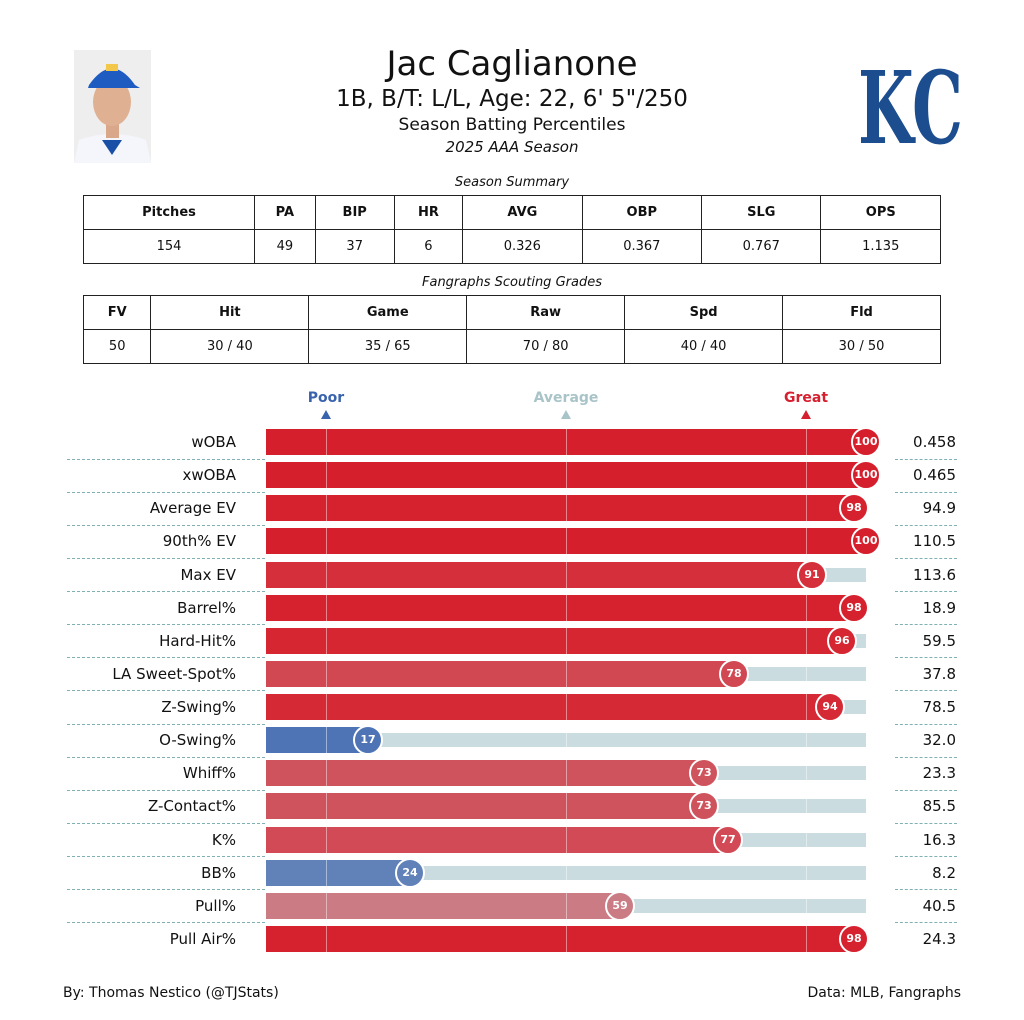  I want to click on table-header-cell: FV, so click(117, 312).